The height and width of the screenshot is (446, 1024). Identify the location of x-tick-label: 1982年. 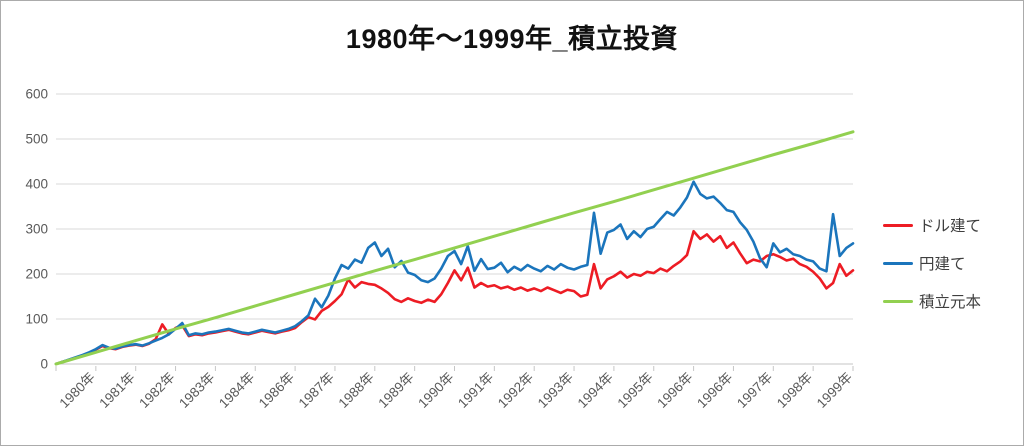
(156, 390).